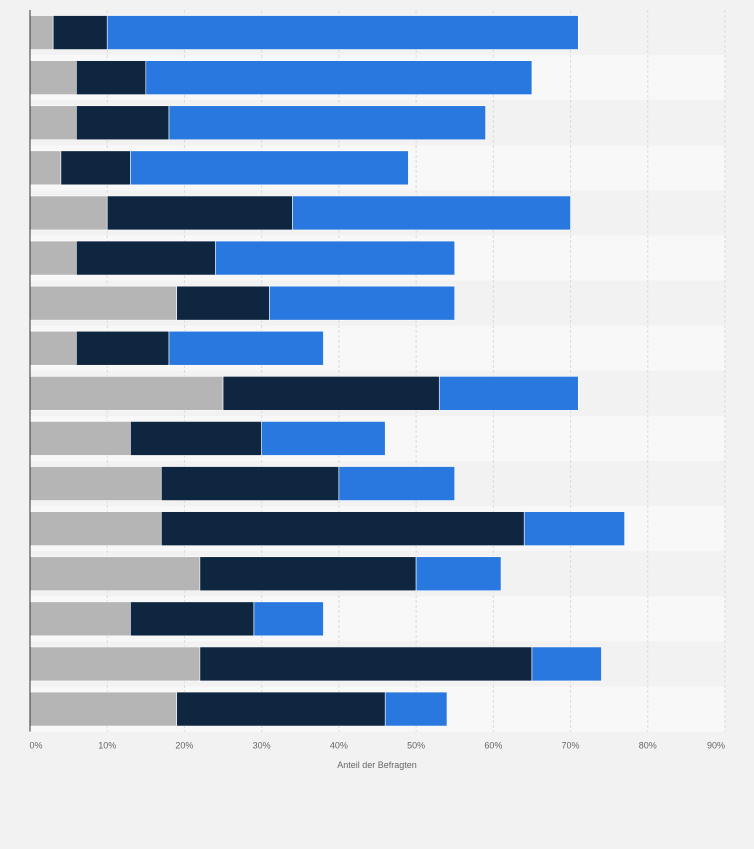 The height and width of the screenshot is (849, 754). What do you see at coordinates (416, 746) in the screenshot?
I see `x-tick-label: 50%` at bounding box center [416, 746].